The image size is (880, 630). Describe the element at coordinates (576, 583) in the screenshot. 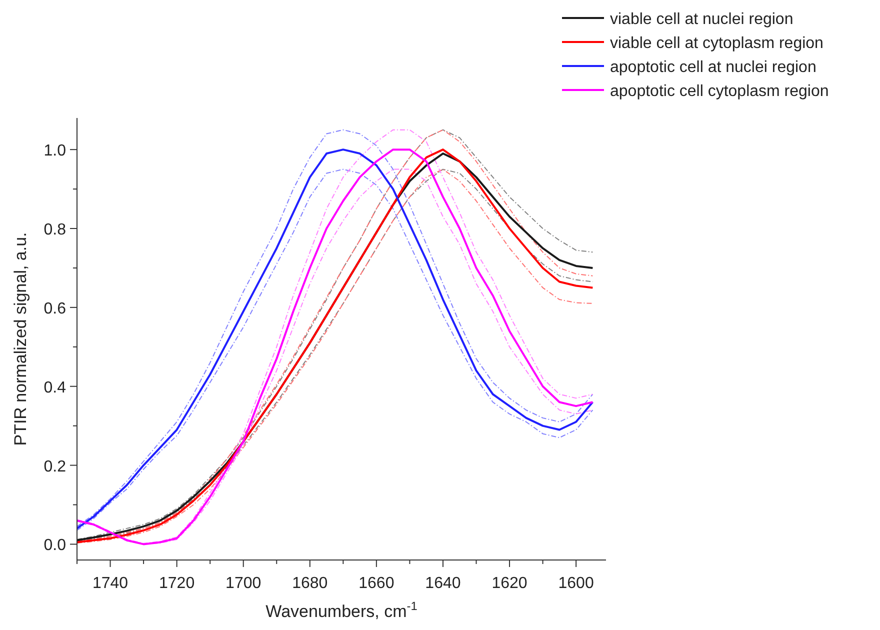

I see `x-tick-label: 1600` at that location.